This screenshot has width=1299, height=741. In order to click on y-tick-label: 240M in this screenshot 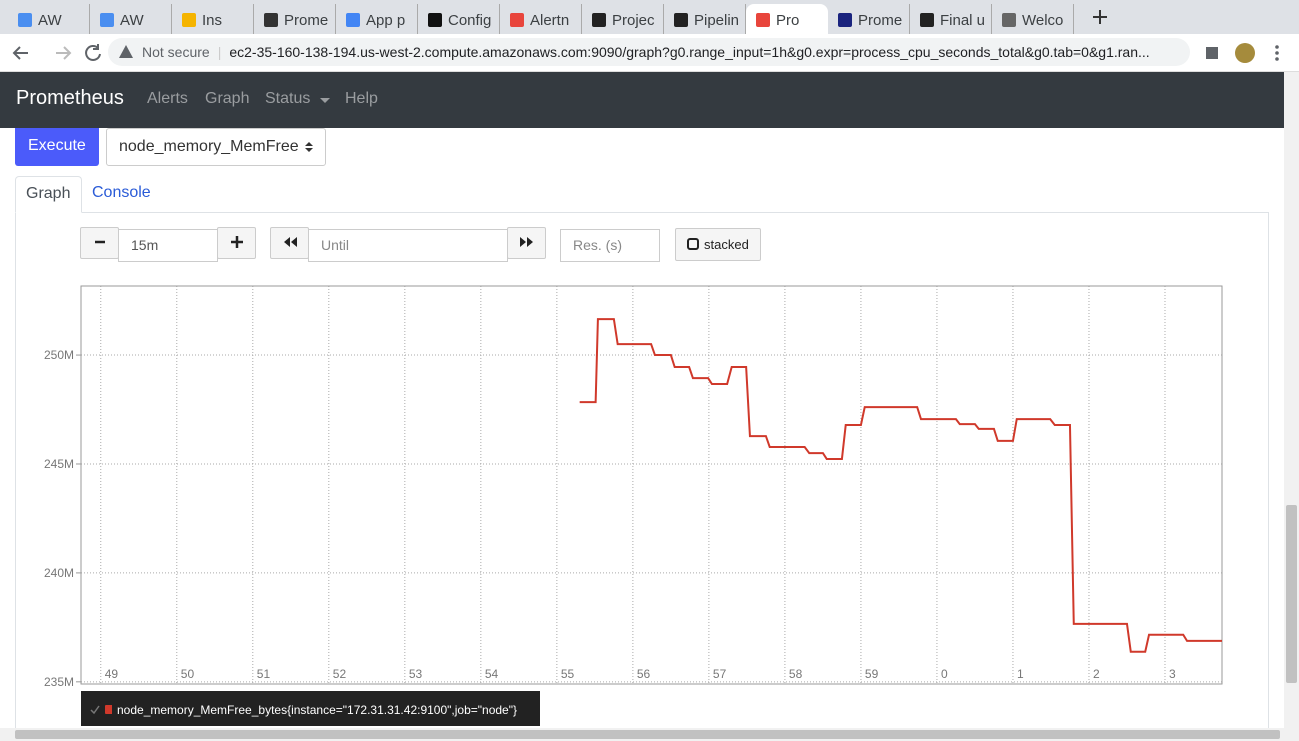, I will do `click(59, 573)`.